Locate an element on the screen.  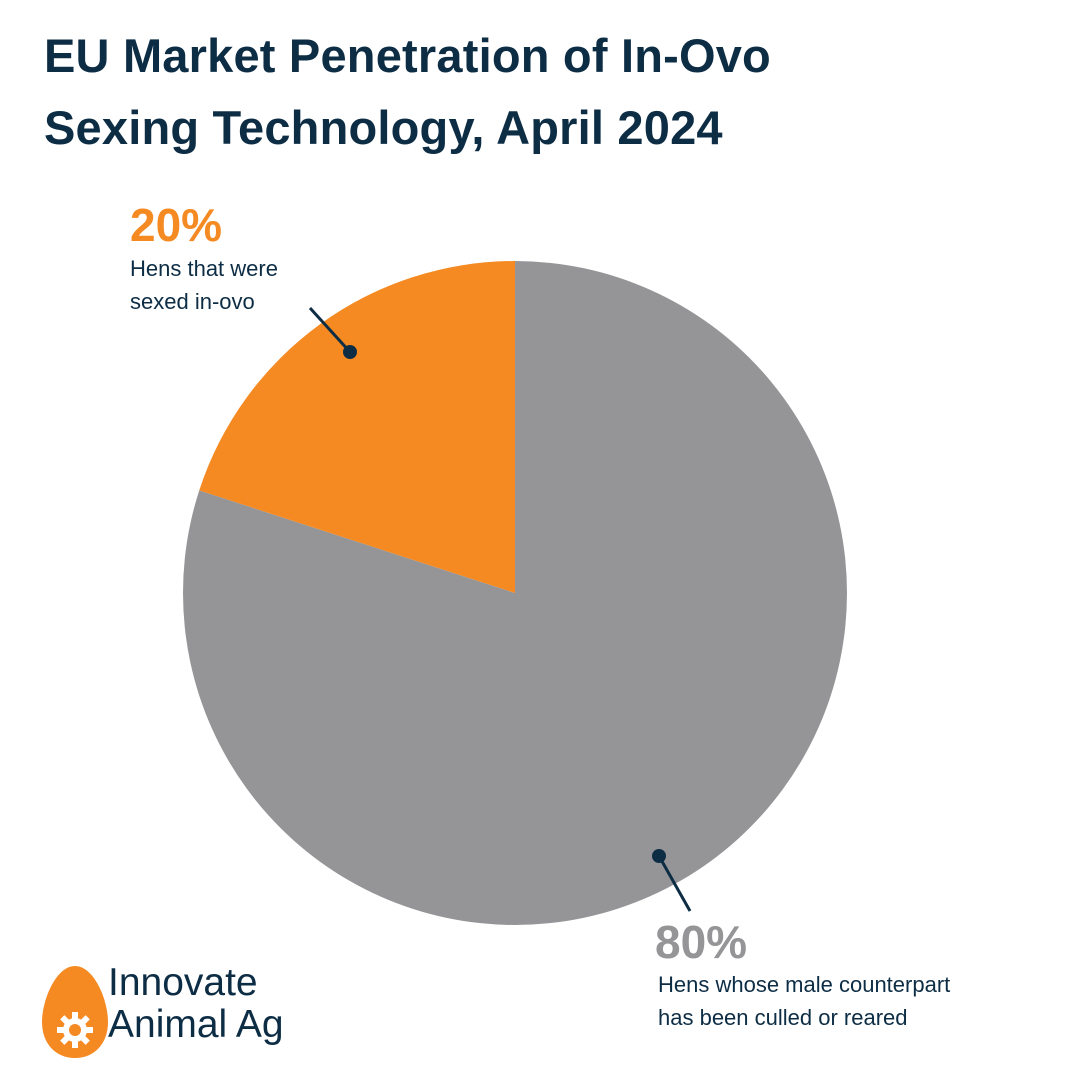
slice-gray-description-line-2: has been culled or reared is located at coordinates (783, 1017).